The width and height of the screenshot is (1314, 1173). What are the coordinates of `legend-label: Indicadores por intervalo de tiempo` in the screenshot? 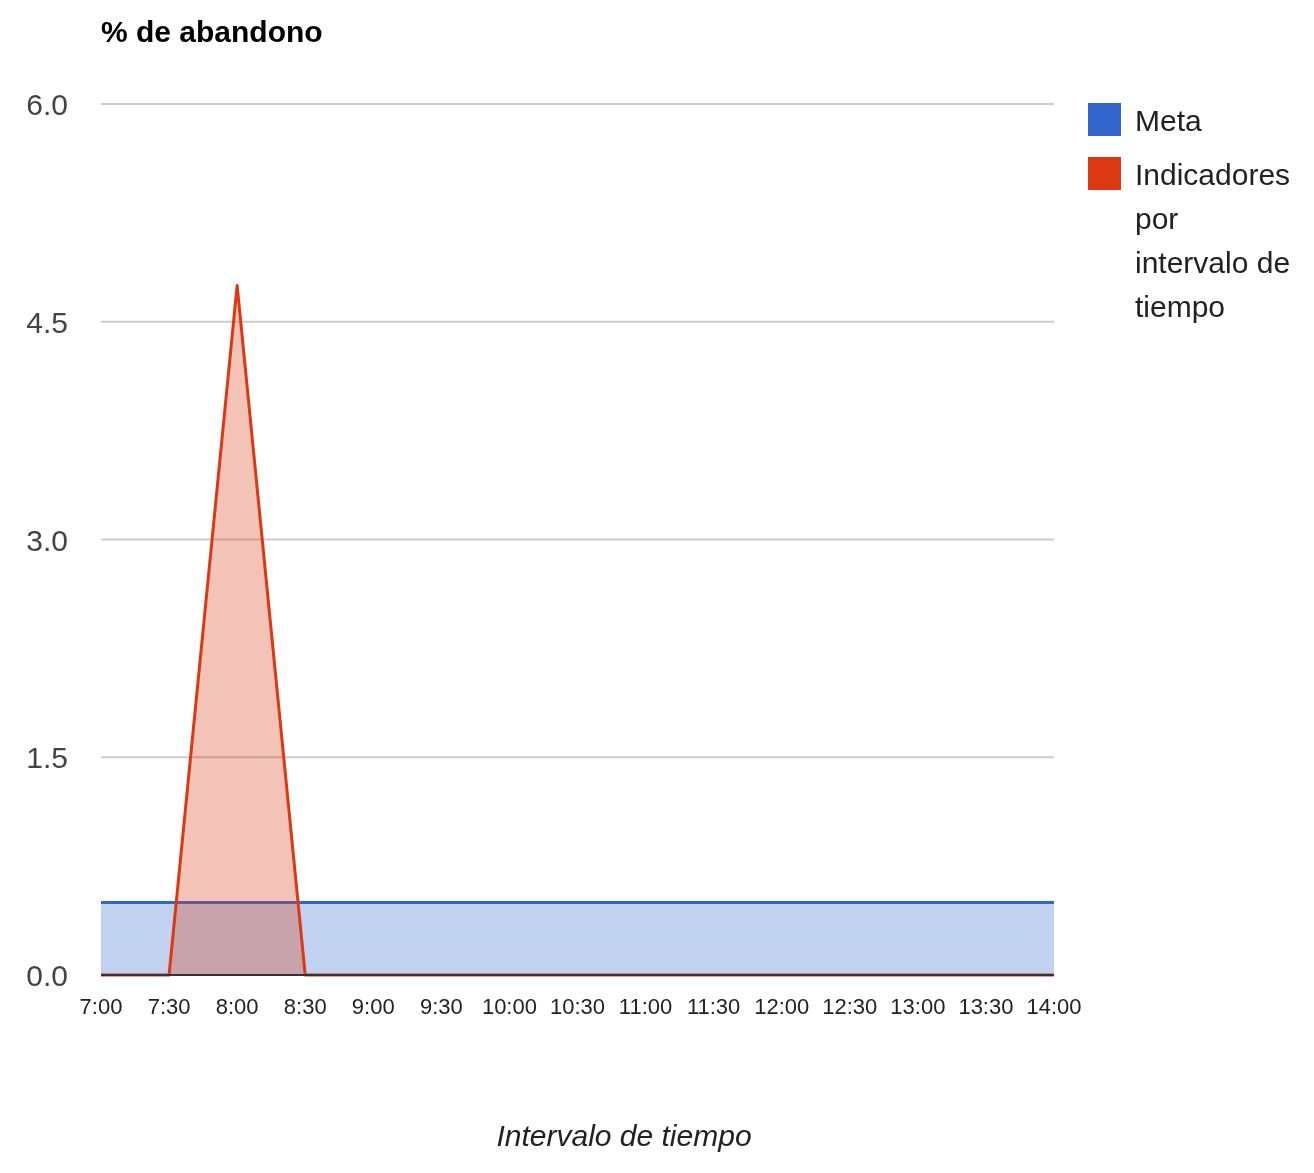 It's located at (1213, 240).